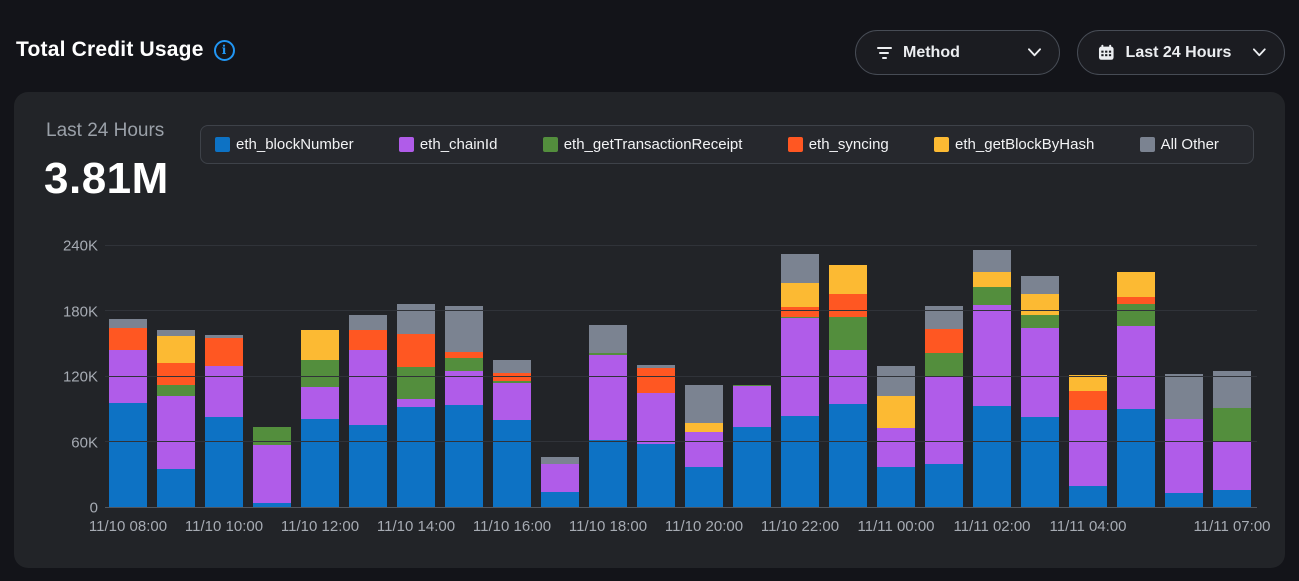 The width and height of the screenshot is (1299, 581). I want to click on legend-item: eth_blockNumber, so click(284, 144).